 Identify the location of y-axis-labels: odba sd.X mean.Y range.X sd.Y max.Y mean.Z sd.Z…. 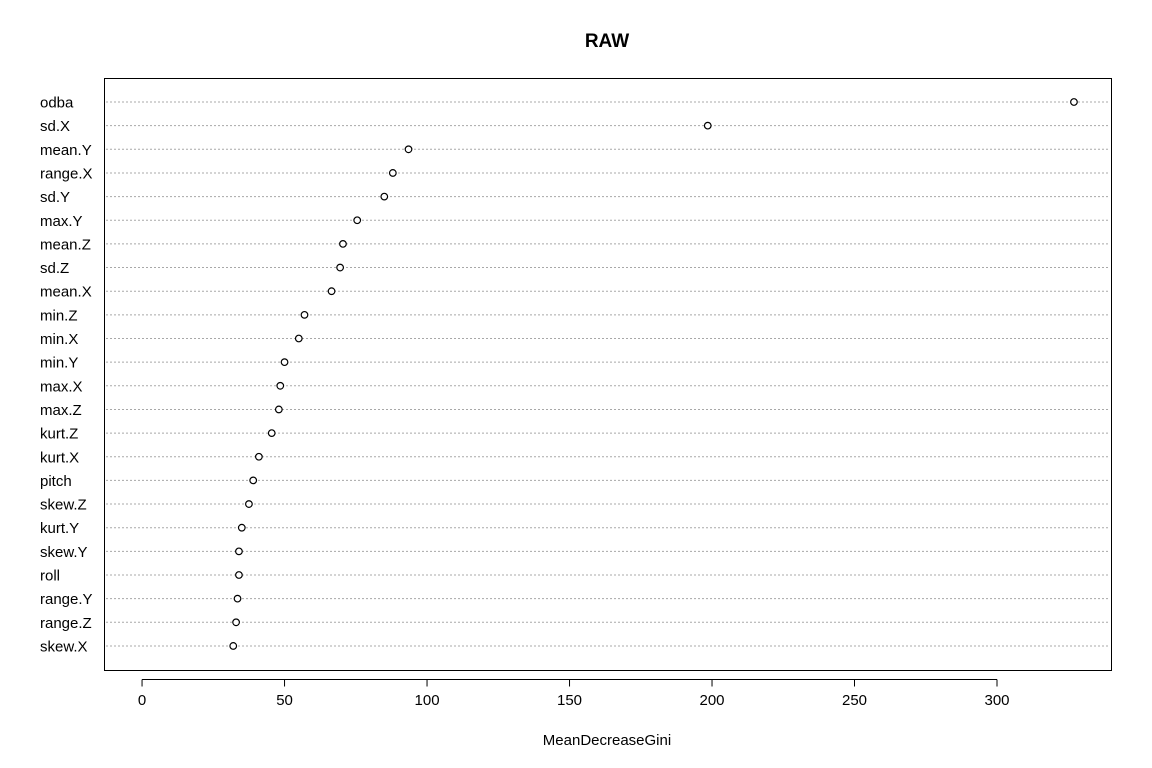
(66, 375).